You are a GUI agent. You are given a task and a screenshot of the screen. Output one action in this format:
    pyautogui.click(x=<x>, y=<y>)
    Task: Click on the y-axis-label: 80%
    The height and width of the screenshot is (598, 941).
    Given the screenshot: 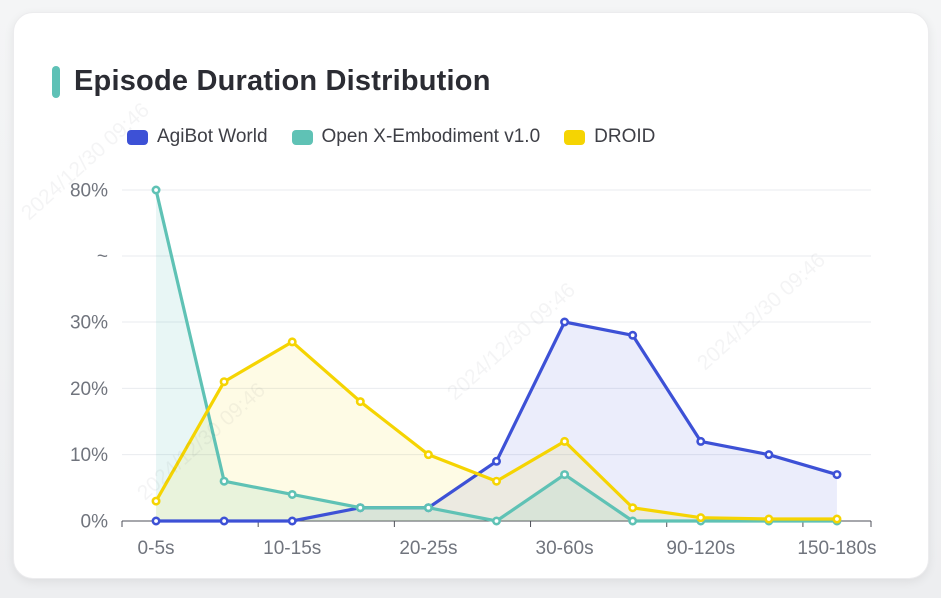 What is the action you would take?
    pyautogui.click(x=89, y=191)
    